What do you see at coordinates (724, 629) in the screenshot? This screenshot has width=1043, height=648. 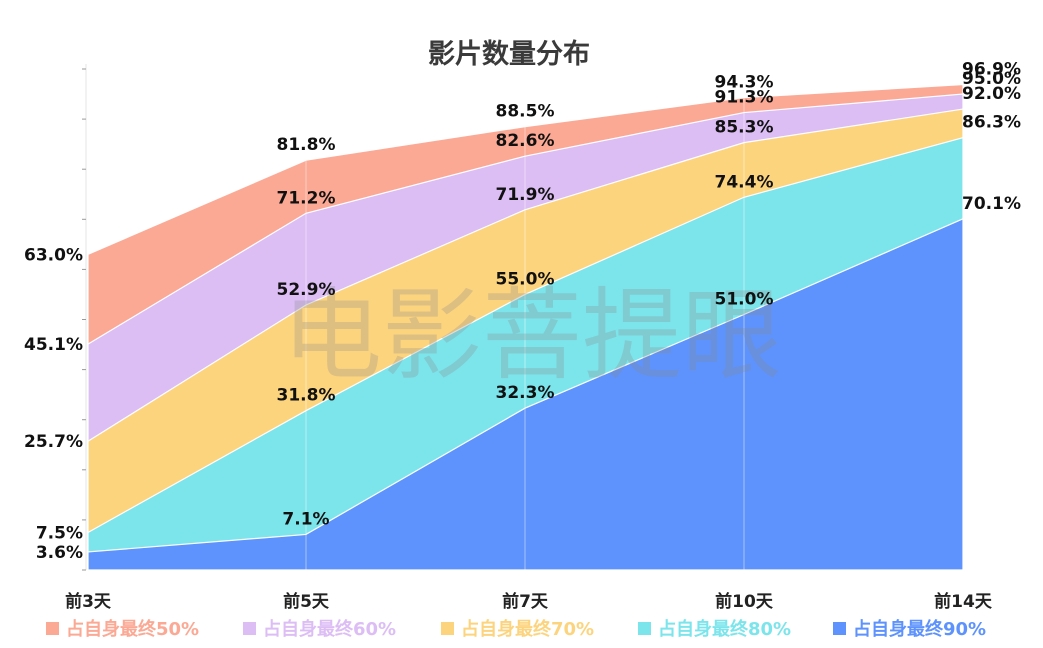 I see `legend-label: 占自身最终80%` at bounding box center [724, 629].